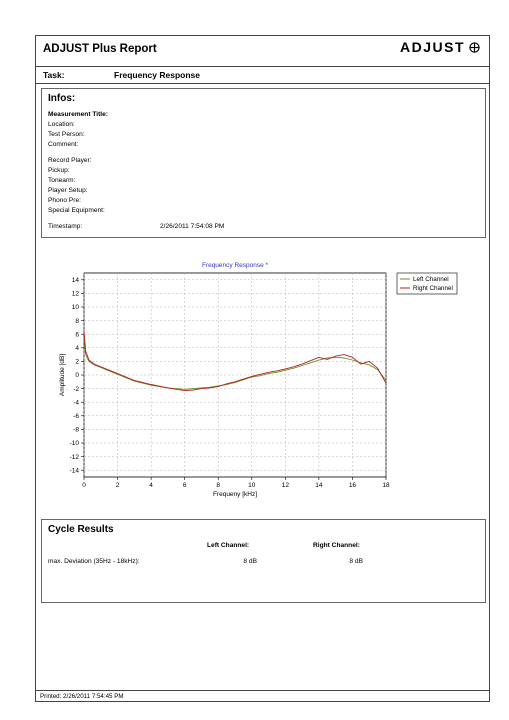 This screenshot has height=720, width=509. What do you see at coordinates (75, 457) in the screenshot?
I see `y-tick-label: -12` at bounding box center [75, 457].